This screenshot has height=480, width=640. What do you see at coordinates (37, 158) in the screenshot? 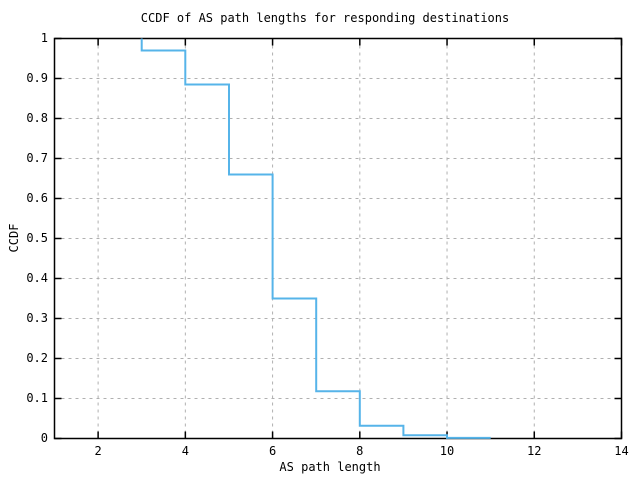
I see `y-tick-label: 0.7` at bounding box center [37, 158].